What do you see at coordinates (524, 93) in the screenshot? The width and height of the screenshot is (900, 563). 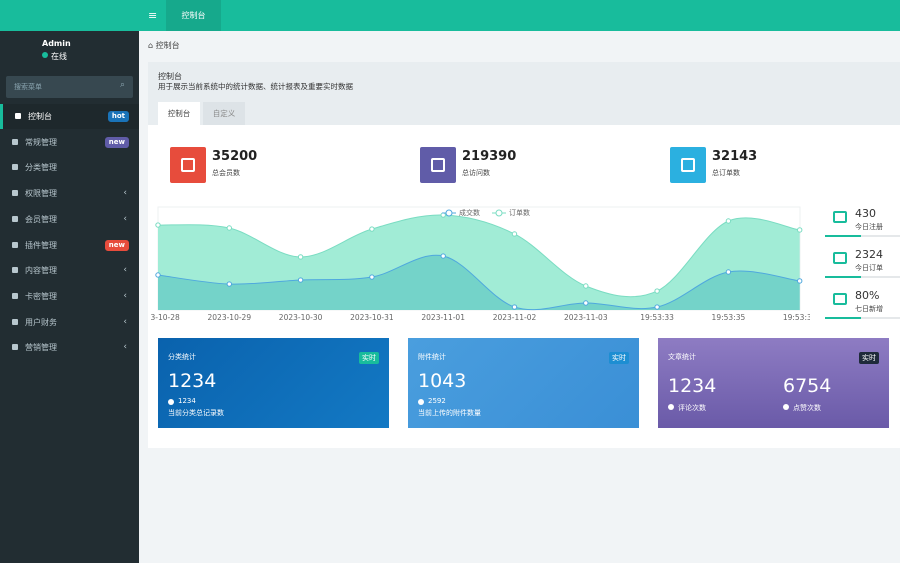 I see `panel-heading: 控制台 用于展示当前系统中的统计数据、统计报表及重要实时数据 控制台 自定义` at bounding box center [524, 93].